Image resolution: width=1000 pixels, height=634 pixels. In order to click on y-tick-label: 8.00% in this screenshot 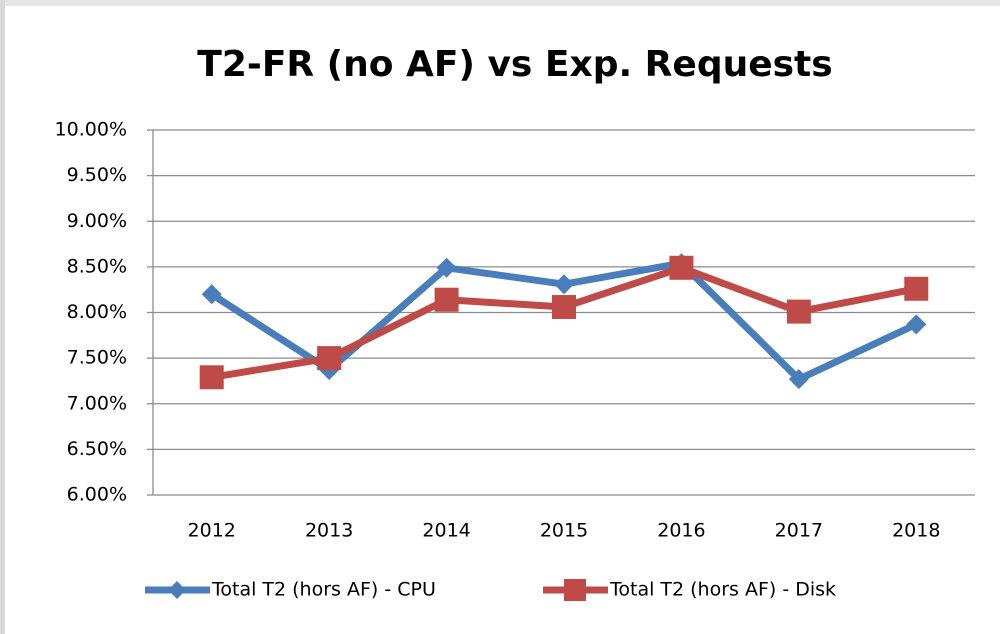, I will do `click(97, 312)`.